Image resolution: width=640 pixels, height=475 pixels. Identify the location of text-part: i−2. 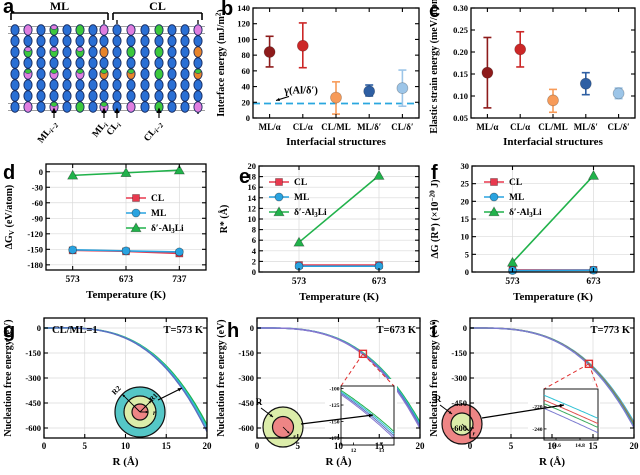
(160, 128).